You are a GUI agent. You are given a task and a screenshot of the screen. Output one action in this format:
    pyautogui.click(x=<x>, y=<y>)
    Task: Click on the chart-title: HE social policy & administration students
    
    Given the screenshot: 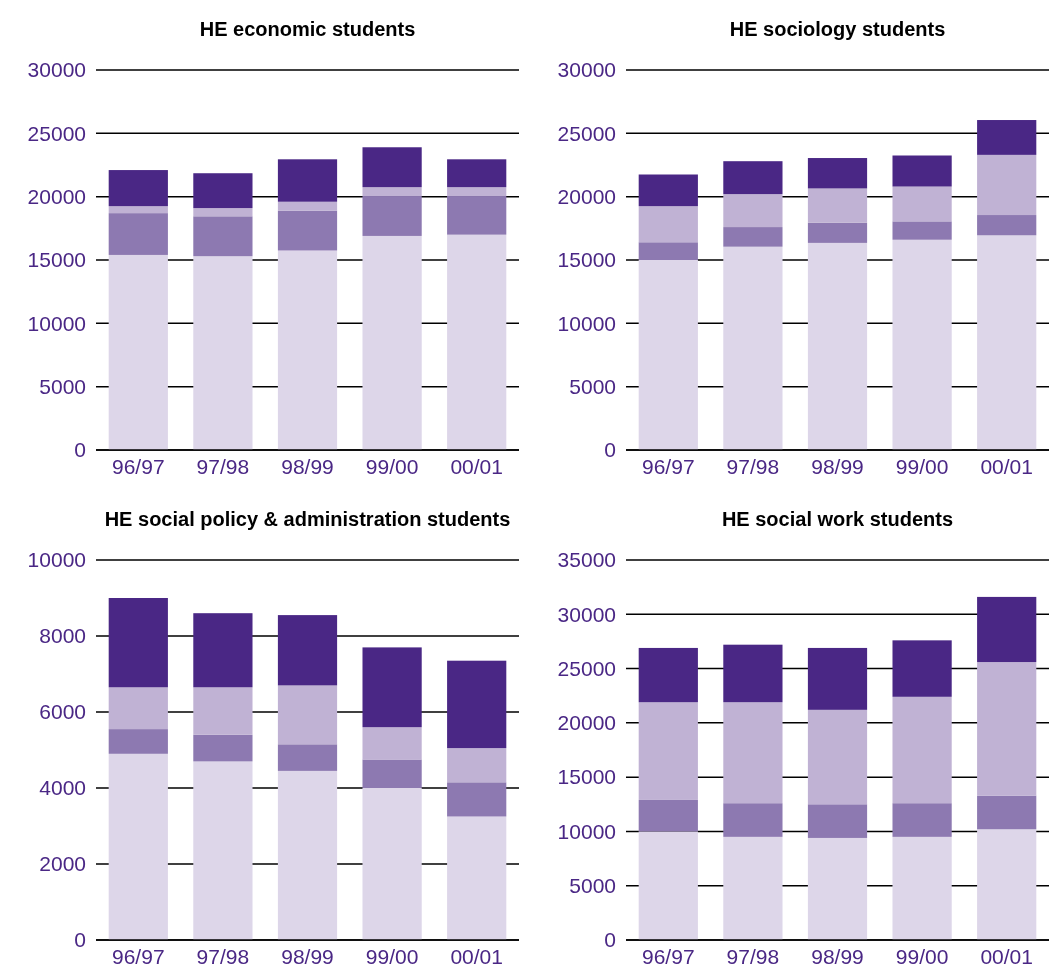 What is the action you would take?
    pyautogui.click(x=307, y=519)
    